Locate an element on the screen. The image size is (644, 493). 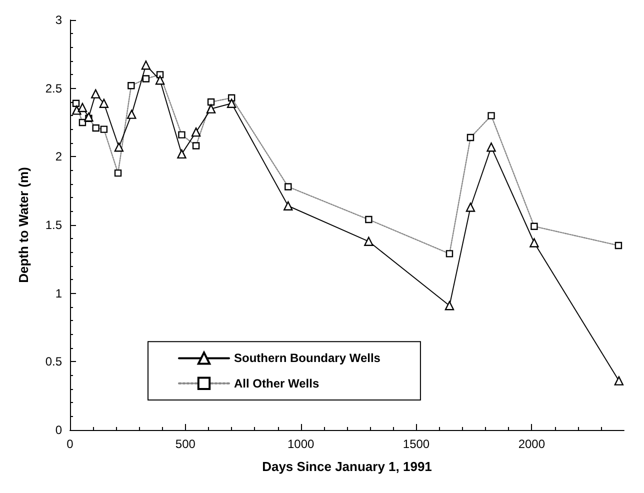
y-axis-title: Depth to Water (m) is located at coordinates (23, 225).